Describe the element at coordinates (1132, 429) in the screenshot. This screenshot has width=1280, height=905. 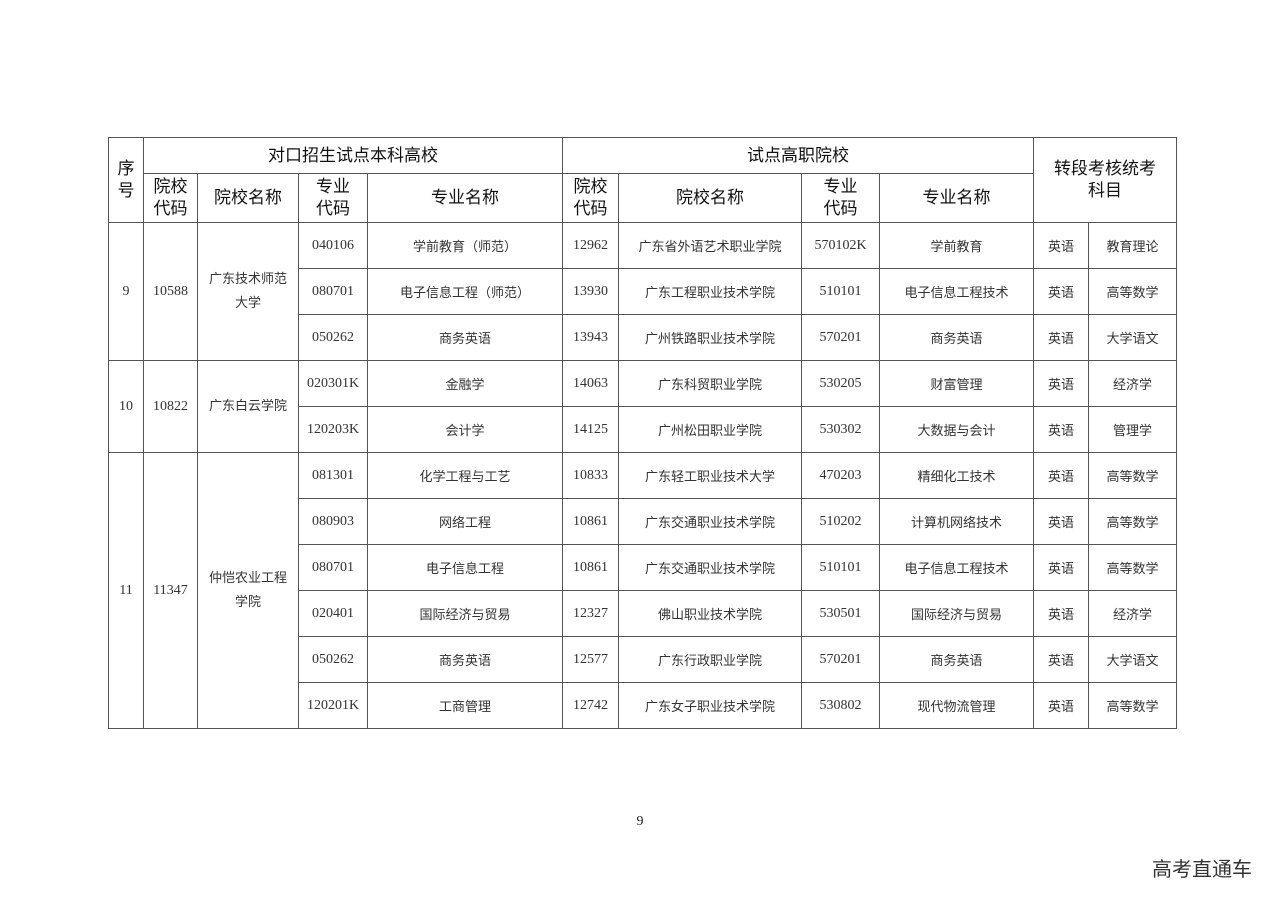
I see `exam-subject-2-cell: 管理学` at that location.